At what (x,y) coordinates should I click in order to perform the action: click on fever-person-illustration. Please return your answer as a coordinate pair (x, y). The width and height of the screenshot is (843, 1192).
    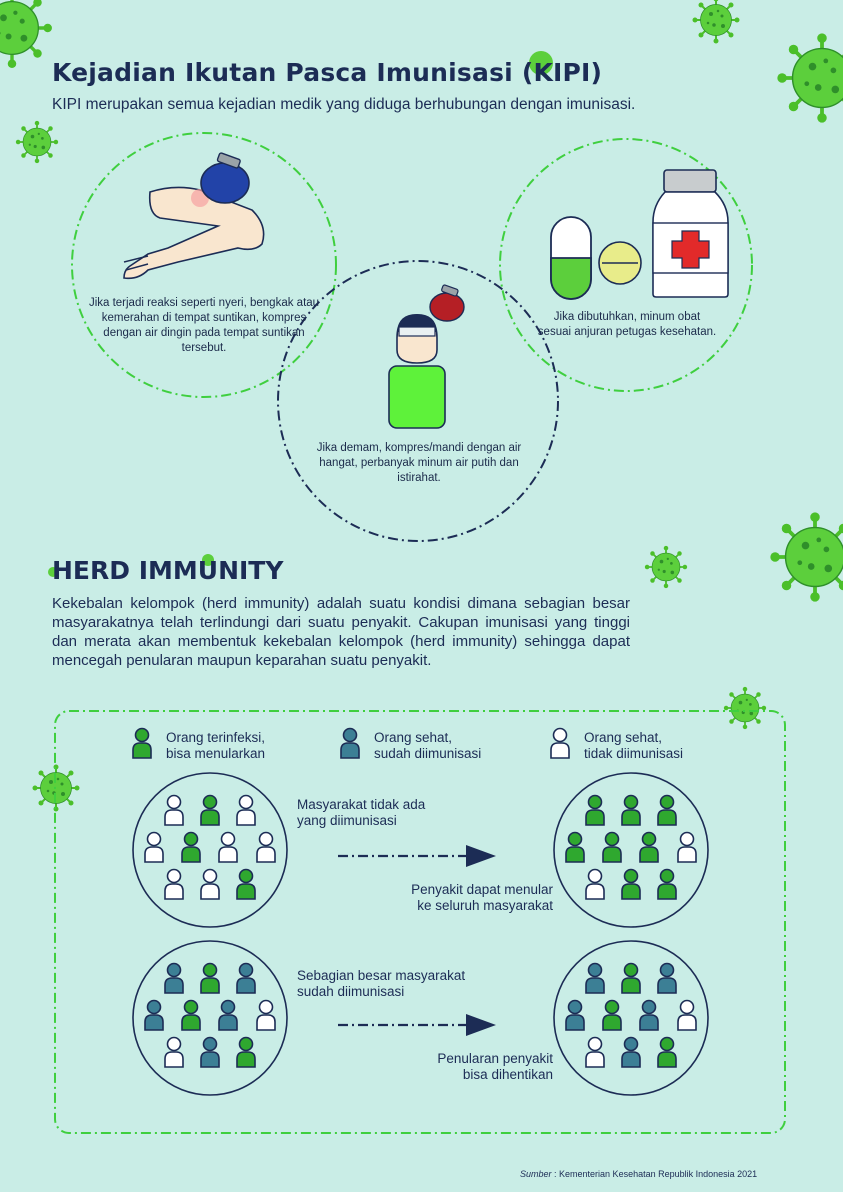
    Looking at the image, I should click on (426, 356).